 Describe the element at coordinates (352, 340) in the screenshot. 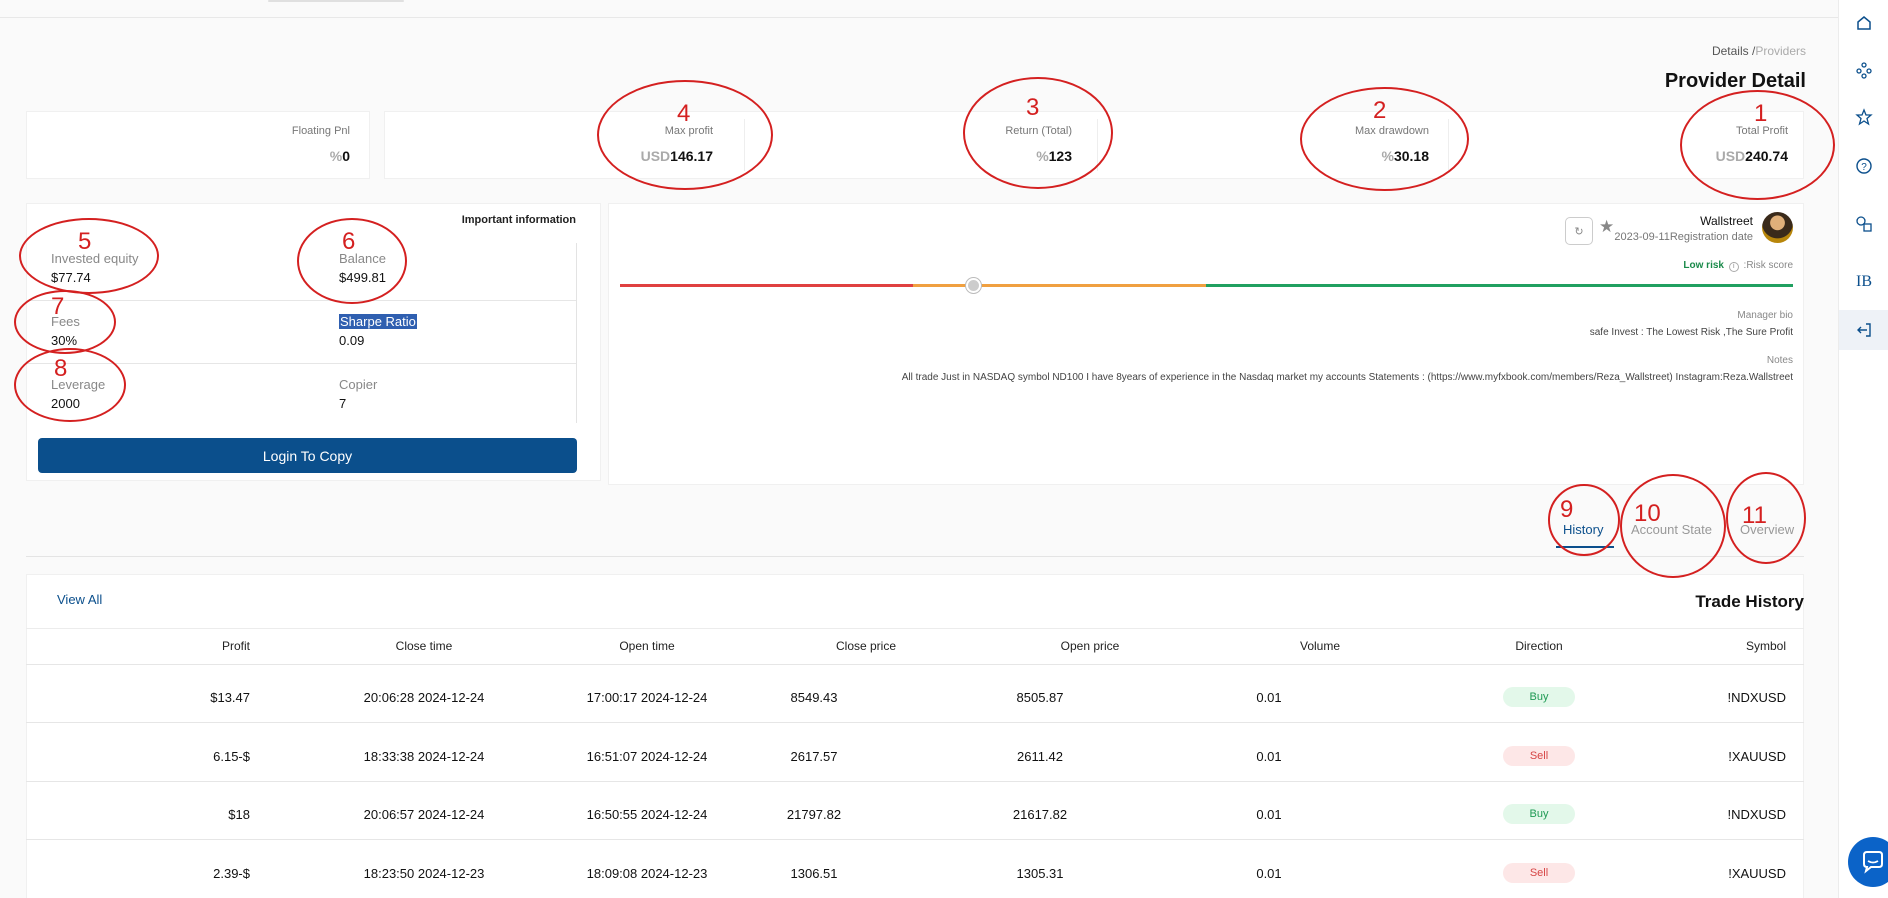

I see `sharpe-ratio-value: 0.09` at that location.